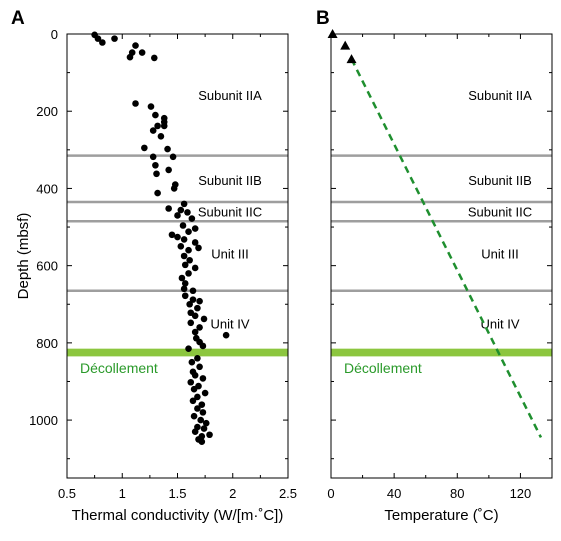 This screenshot has width=561, height=541. I want to click on x-tick-label: 0.5, so click(67, 493).